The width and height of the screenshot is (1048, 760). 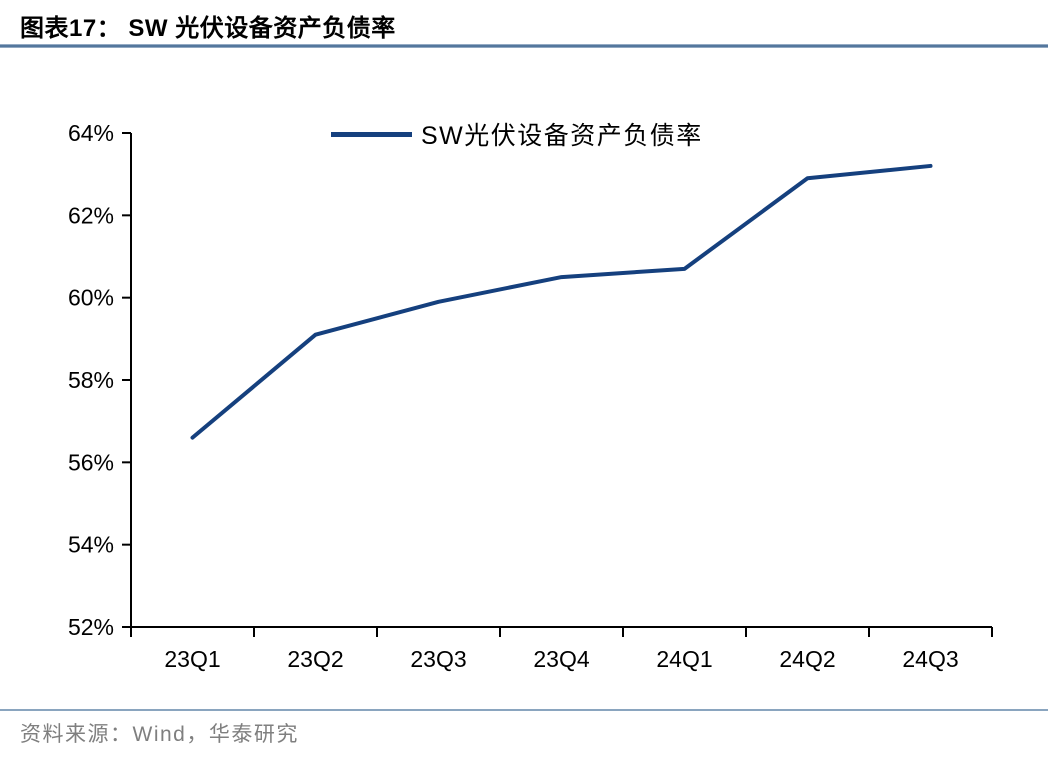 I want to click on y-tick-label: 52%, so click(x=91, y=627).